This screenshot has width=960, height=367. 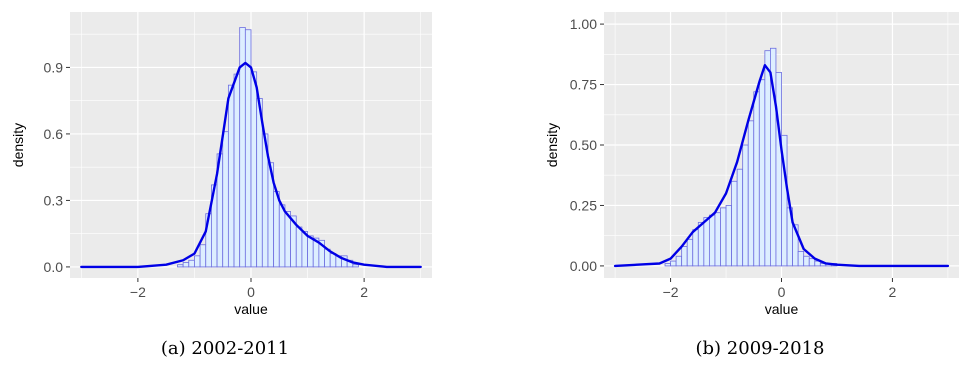 What do you see at coordinates (54, 67) in the screenshot?
I see `y-tick-label: 0.9` at bounding box center [54, 67].